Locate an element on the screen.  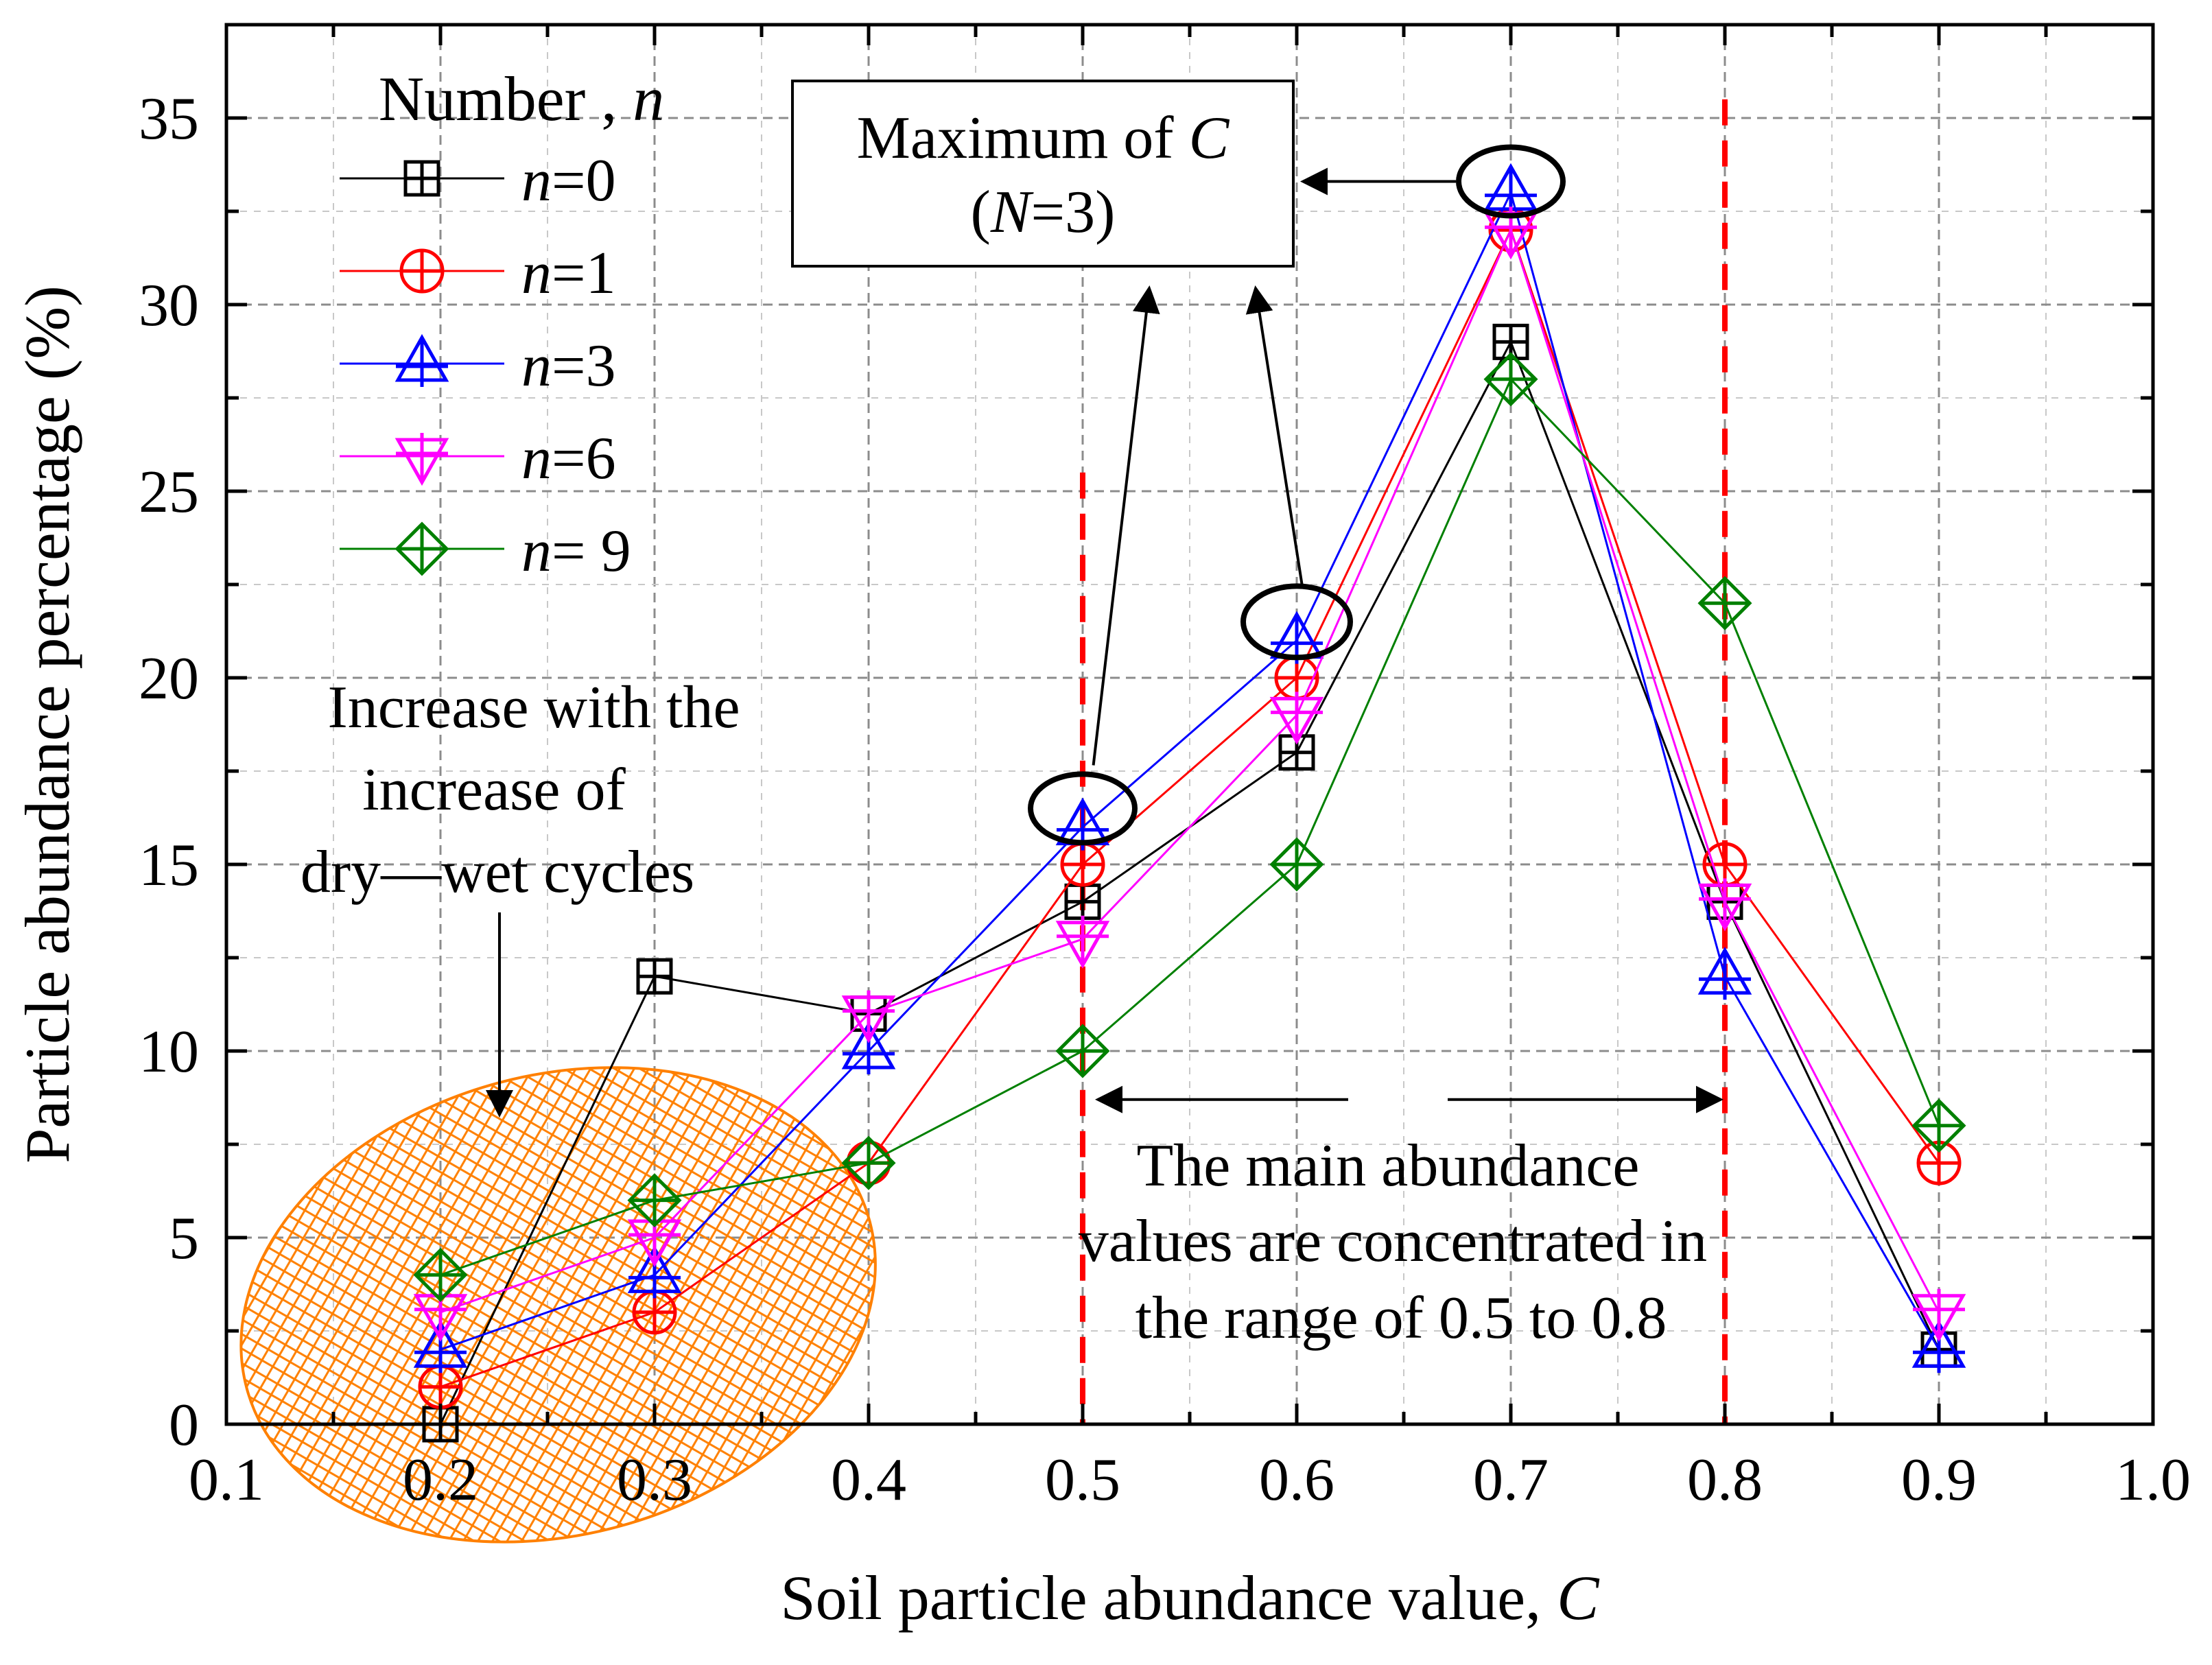
legend-label: n=3 is located at coordinates (568, 366).